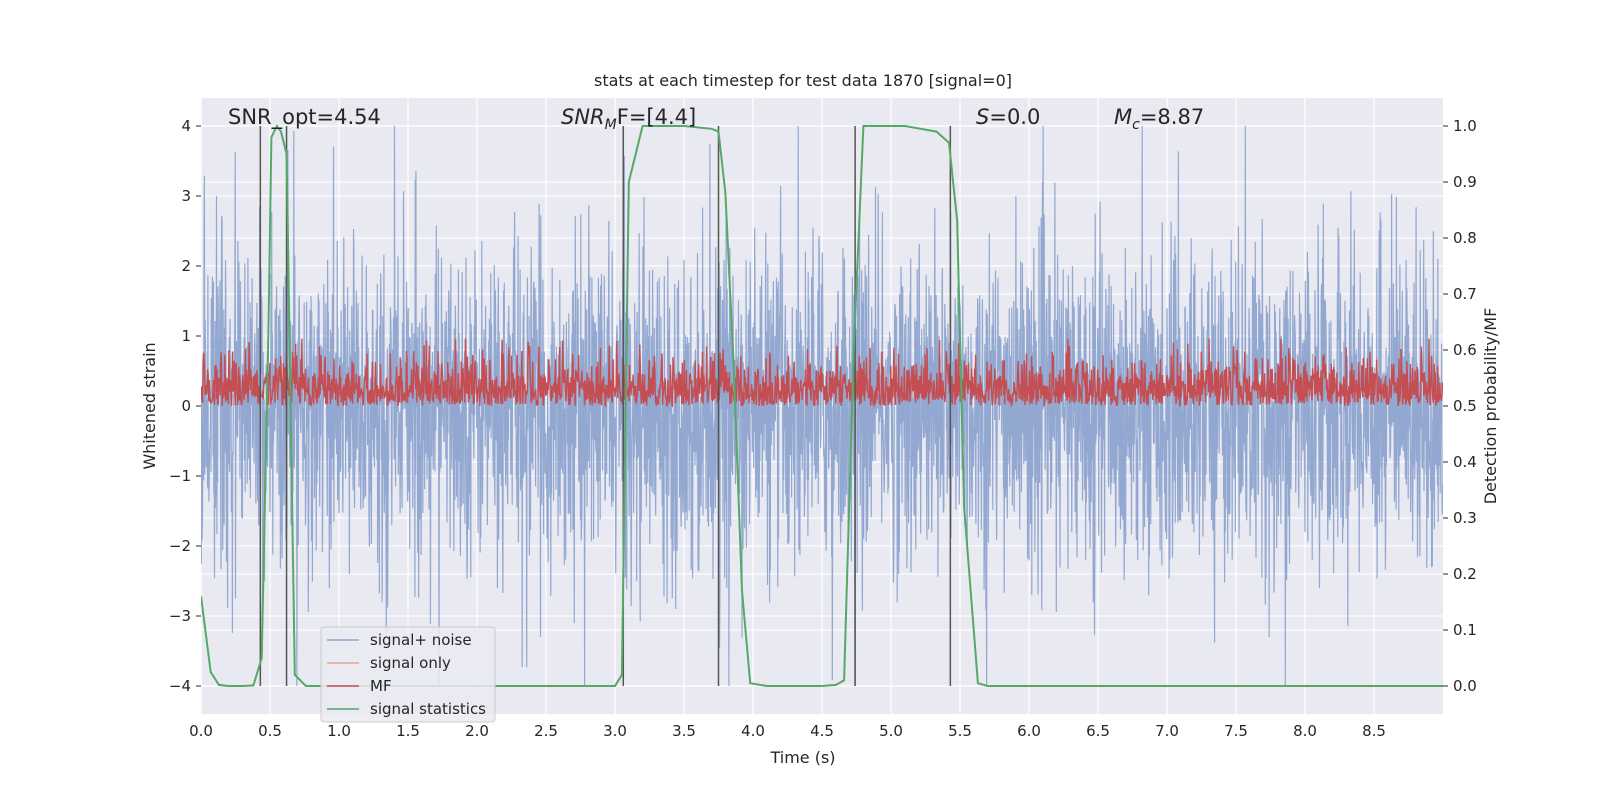  What do you see at coordinates (656, 117) in the screenshot?
I see `snr-mf-rest: F=[4.4]` at bounding box center [656, 117].